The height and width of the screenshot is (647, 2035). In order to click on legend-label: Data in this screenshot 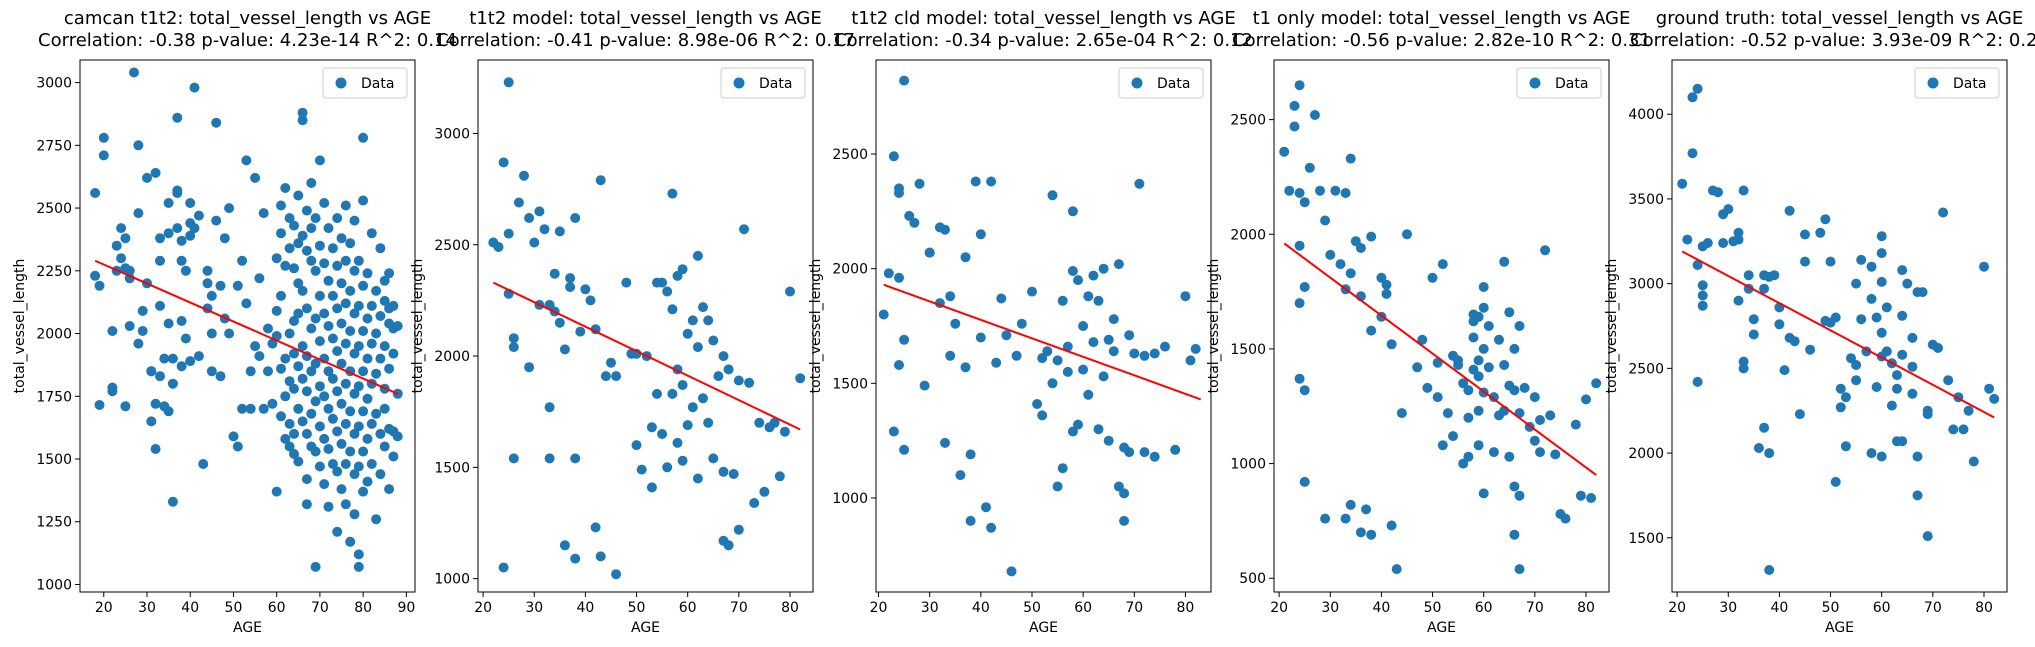, I will do `click(1969, 84)`.